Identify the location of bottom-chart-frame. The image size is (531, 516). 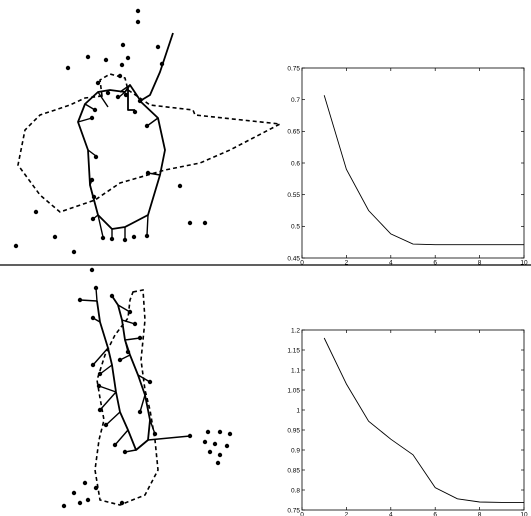
(413, 420).